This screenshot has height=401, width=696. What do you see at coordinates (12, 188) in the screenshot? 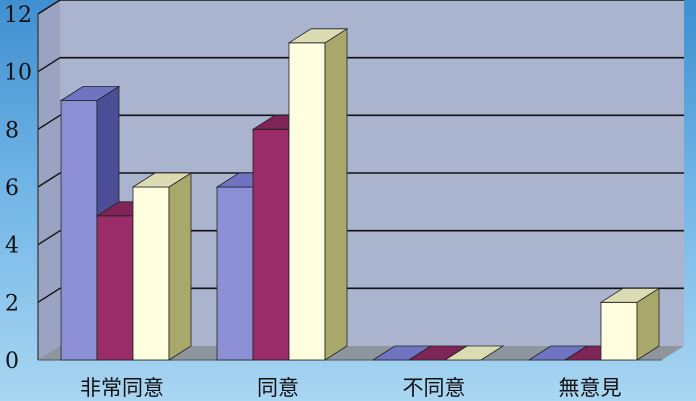
I see `y-tick-label: 6` at bounding box center [12, 188].